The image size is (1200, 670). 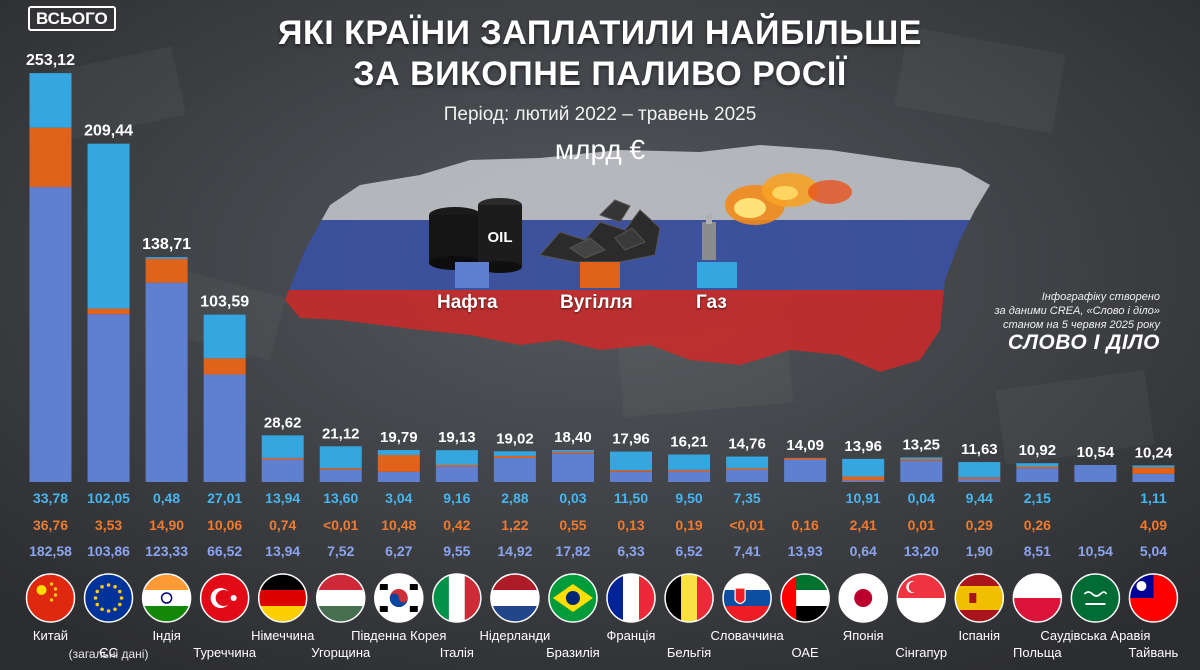 What do you see at coordinates (467, 302) in the screenshot?
I see `legend-label-oil: Нафта` at bounding box center [467, 302].